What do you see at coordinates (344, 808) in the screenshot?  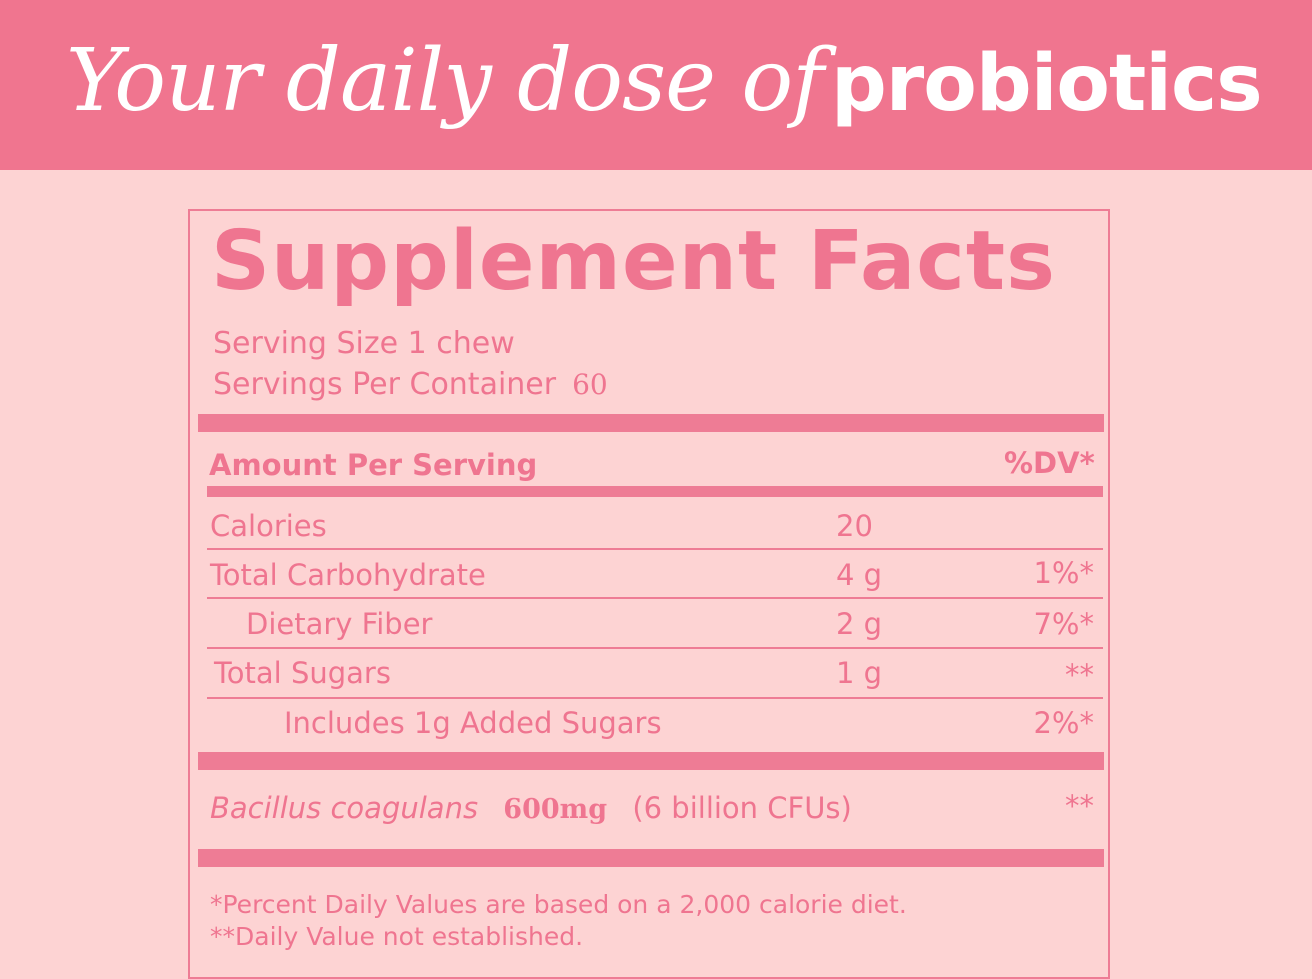 I see `bacillus-name: Bacillus coagulans` at bounding box center [344, 808].